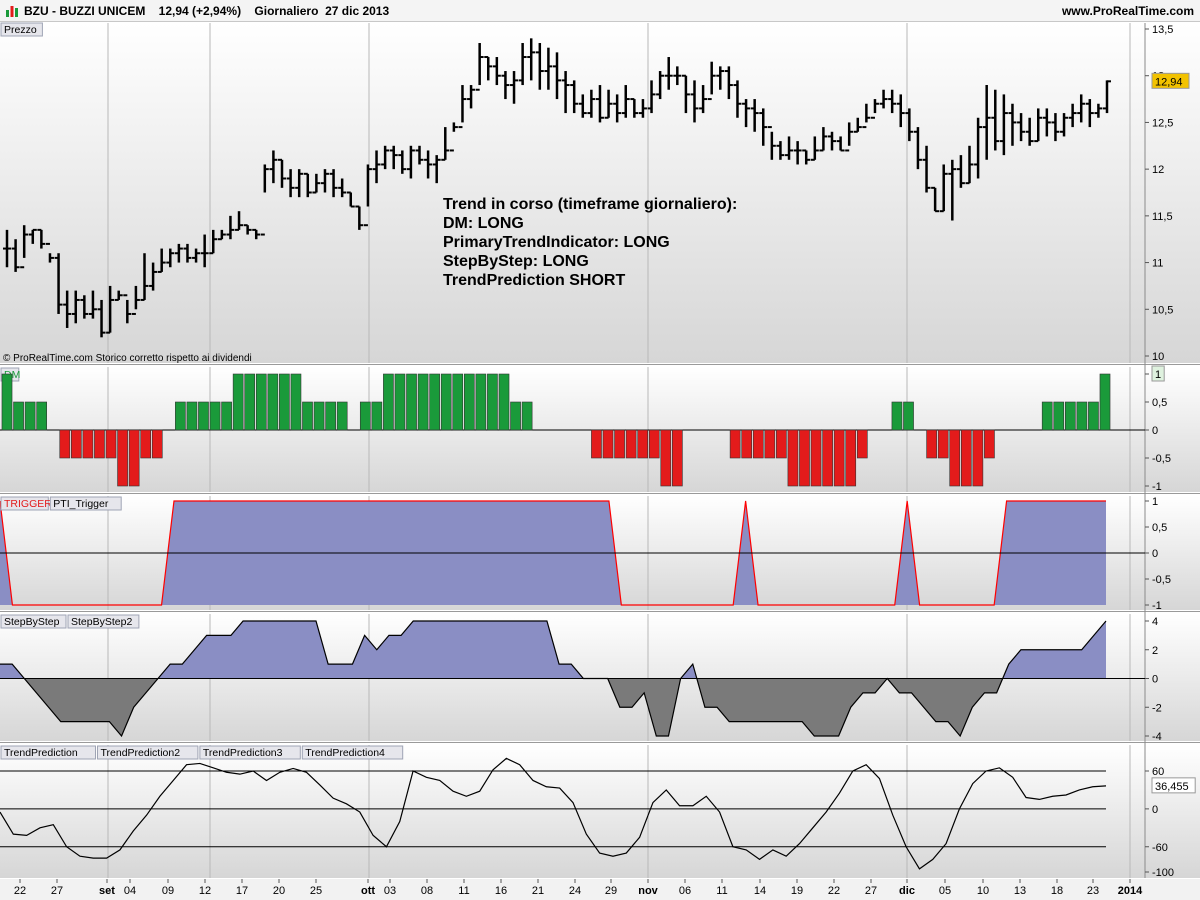  I want to click on last-value-label: 12,94, so click(1169, 82).